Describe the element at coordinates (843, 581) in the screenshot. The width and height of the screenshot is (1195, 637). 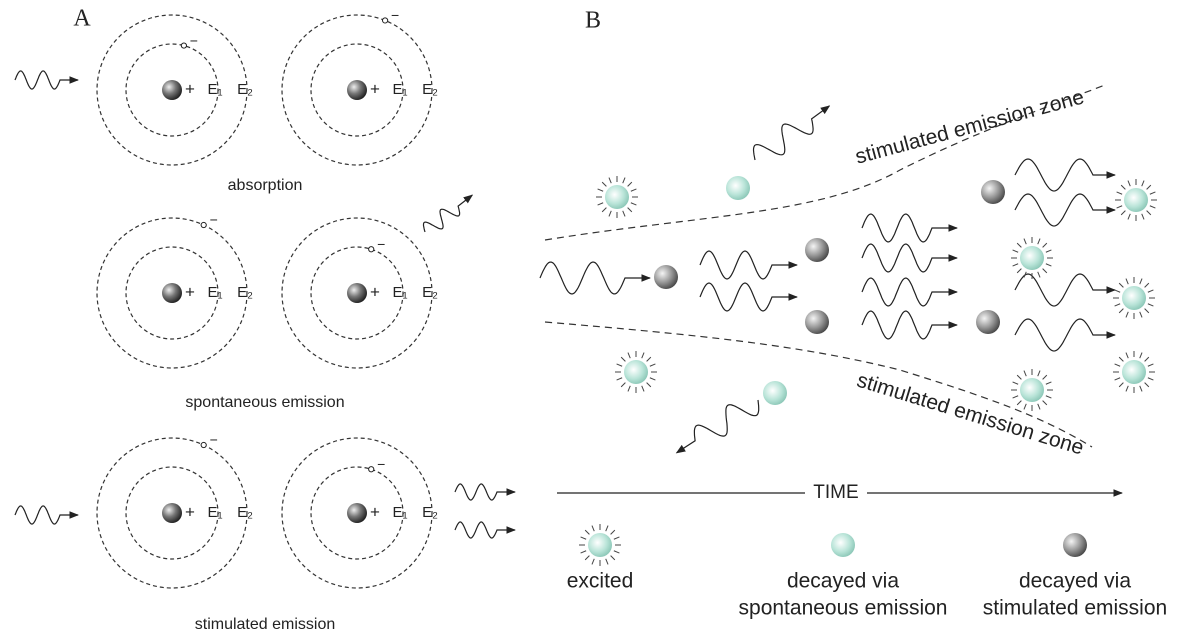
I see `legend-label: decayed via` at that location.